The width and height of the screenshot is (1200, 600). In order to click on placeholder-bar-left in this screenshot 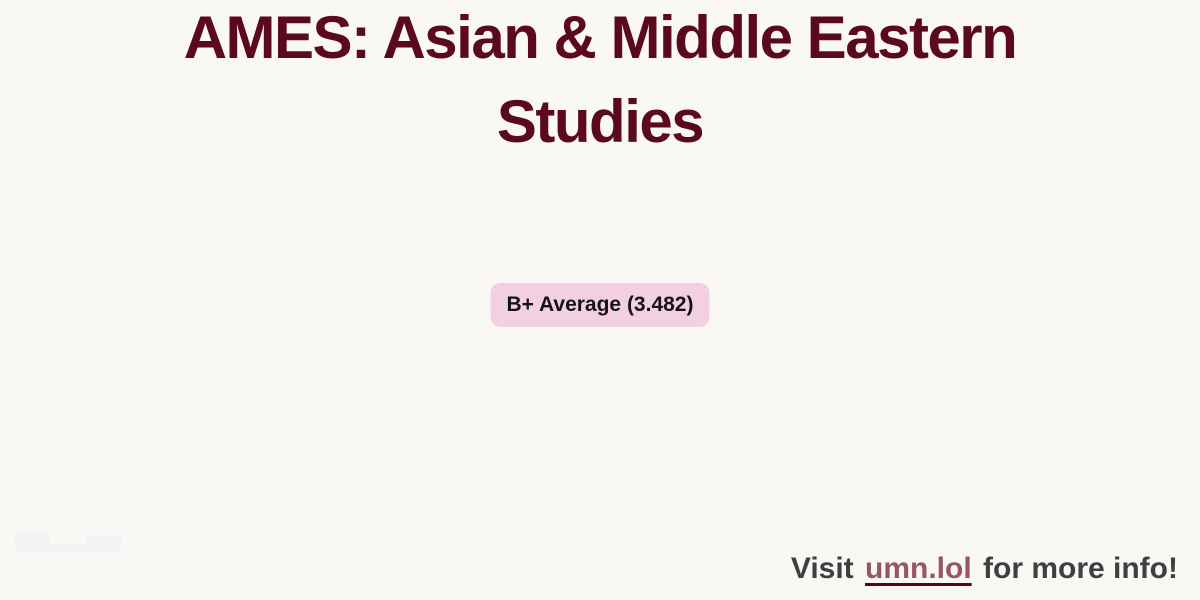, I will do `click(32, 542)`.